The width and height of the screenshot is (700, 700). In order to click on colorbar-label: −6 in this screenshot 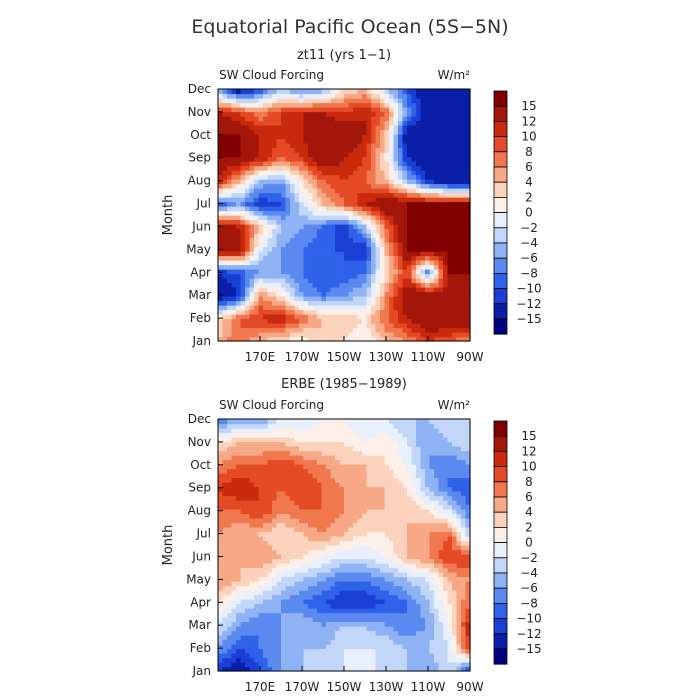, I will do `click(529, 258)`.